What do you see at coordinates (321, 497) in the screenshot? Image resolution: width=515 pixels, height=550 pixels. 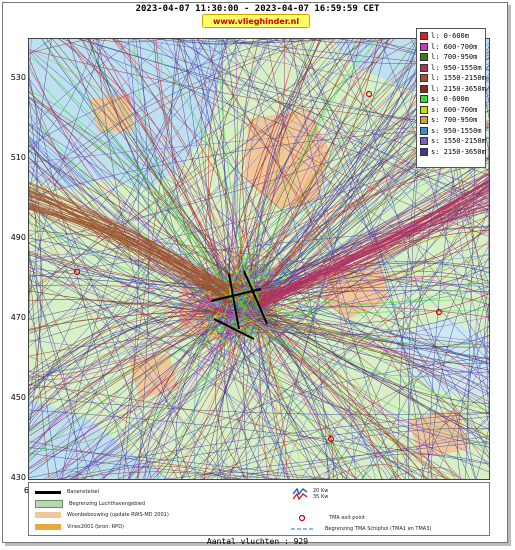 I see `speed-label-high: 35 Kw` at bounding box center [321, 497].